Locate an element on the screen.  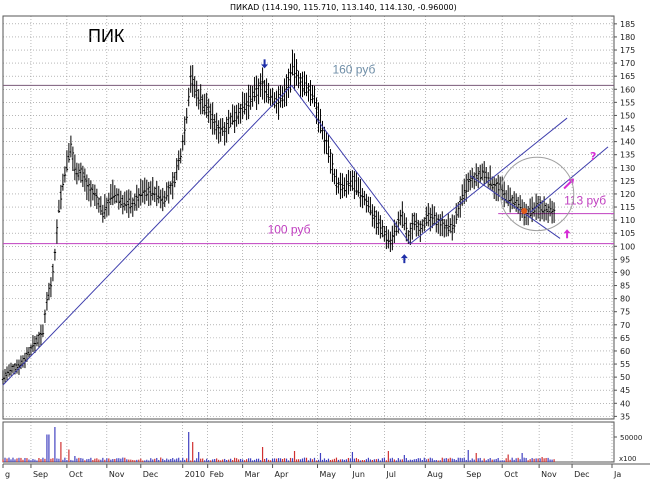
x-tick-label: Feb is located at coordinates (217, 474).